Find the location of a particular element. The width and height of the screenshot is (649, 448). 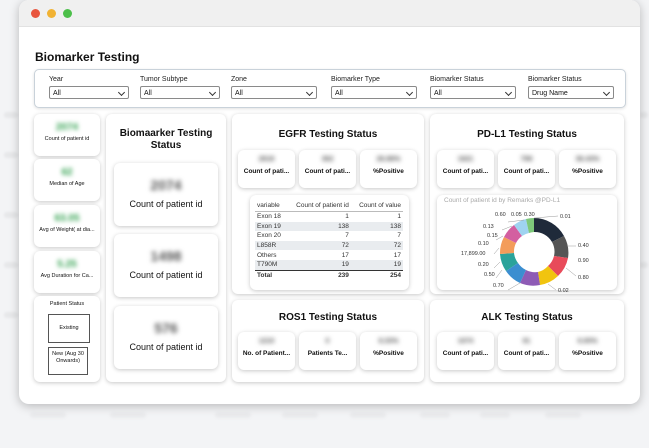

drug-name-select: Drug Name is located at coordinates (571, 92).